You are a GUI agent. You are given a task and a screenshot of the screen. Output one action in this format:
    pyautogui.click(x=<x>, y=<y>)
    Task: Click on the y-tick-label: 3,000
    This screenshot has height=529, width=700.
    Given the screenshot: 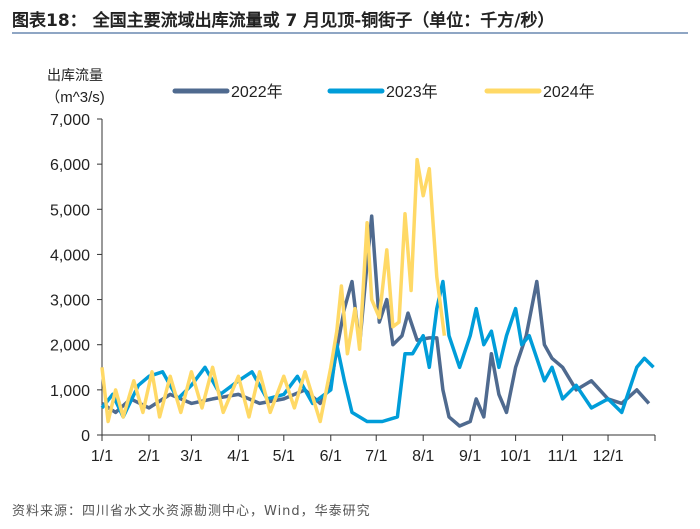 What is the action you would take?
    pyautogui.click(x=70, y=301)
    